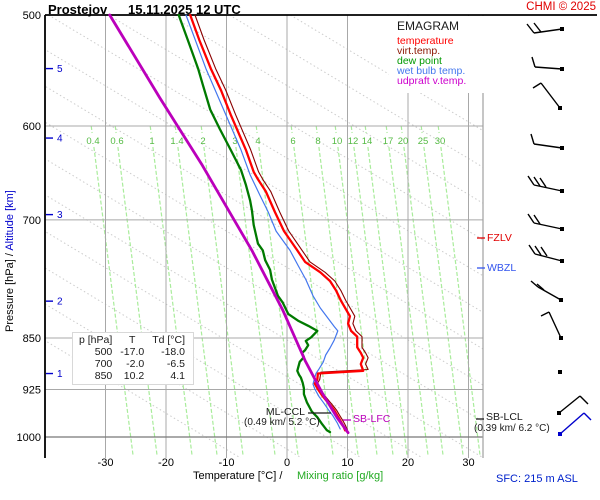  I want to click on pressure-tick-label: 1000, so click(29, 438).